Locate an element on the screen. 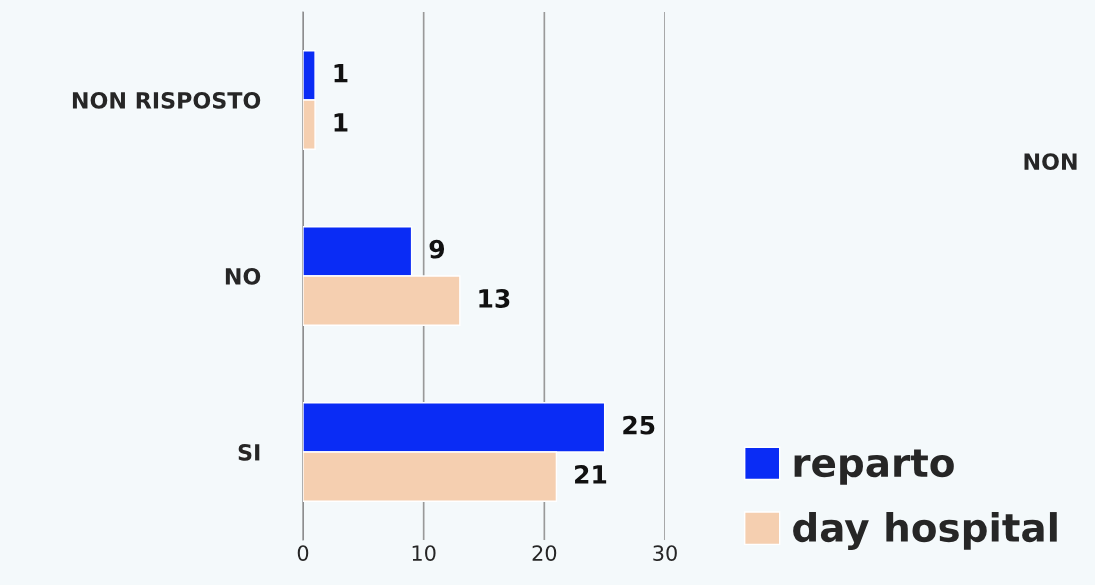  y-tick-label: NO is located at coordinates (243, 276).